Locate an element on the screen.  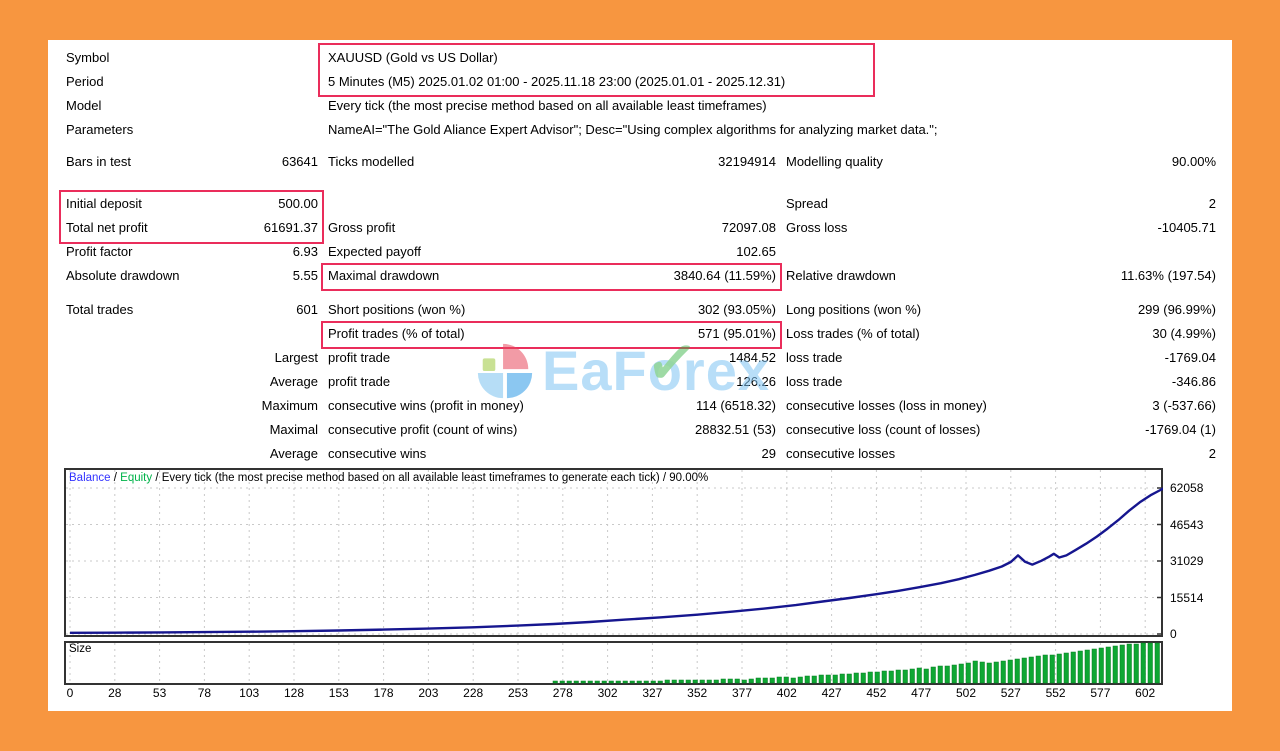
row-label: Period is located at coordinates (85, 81).